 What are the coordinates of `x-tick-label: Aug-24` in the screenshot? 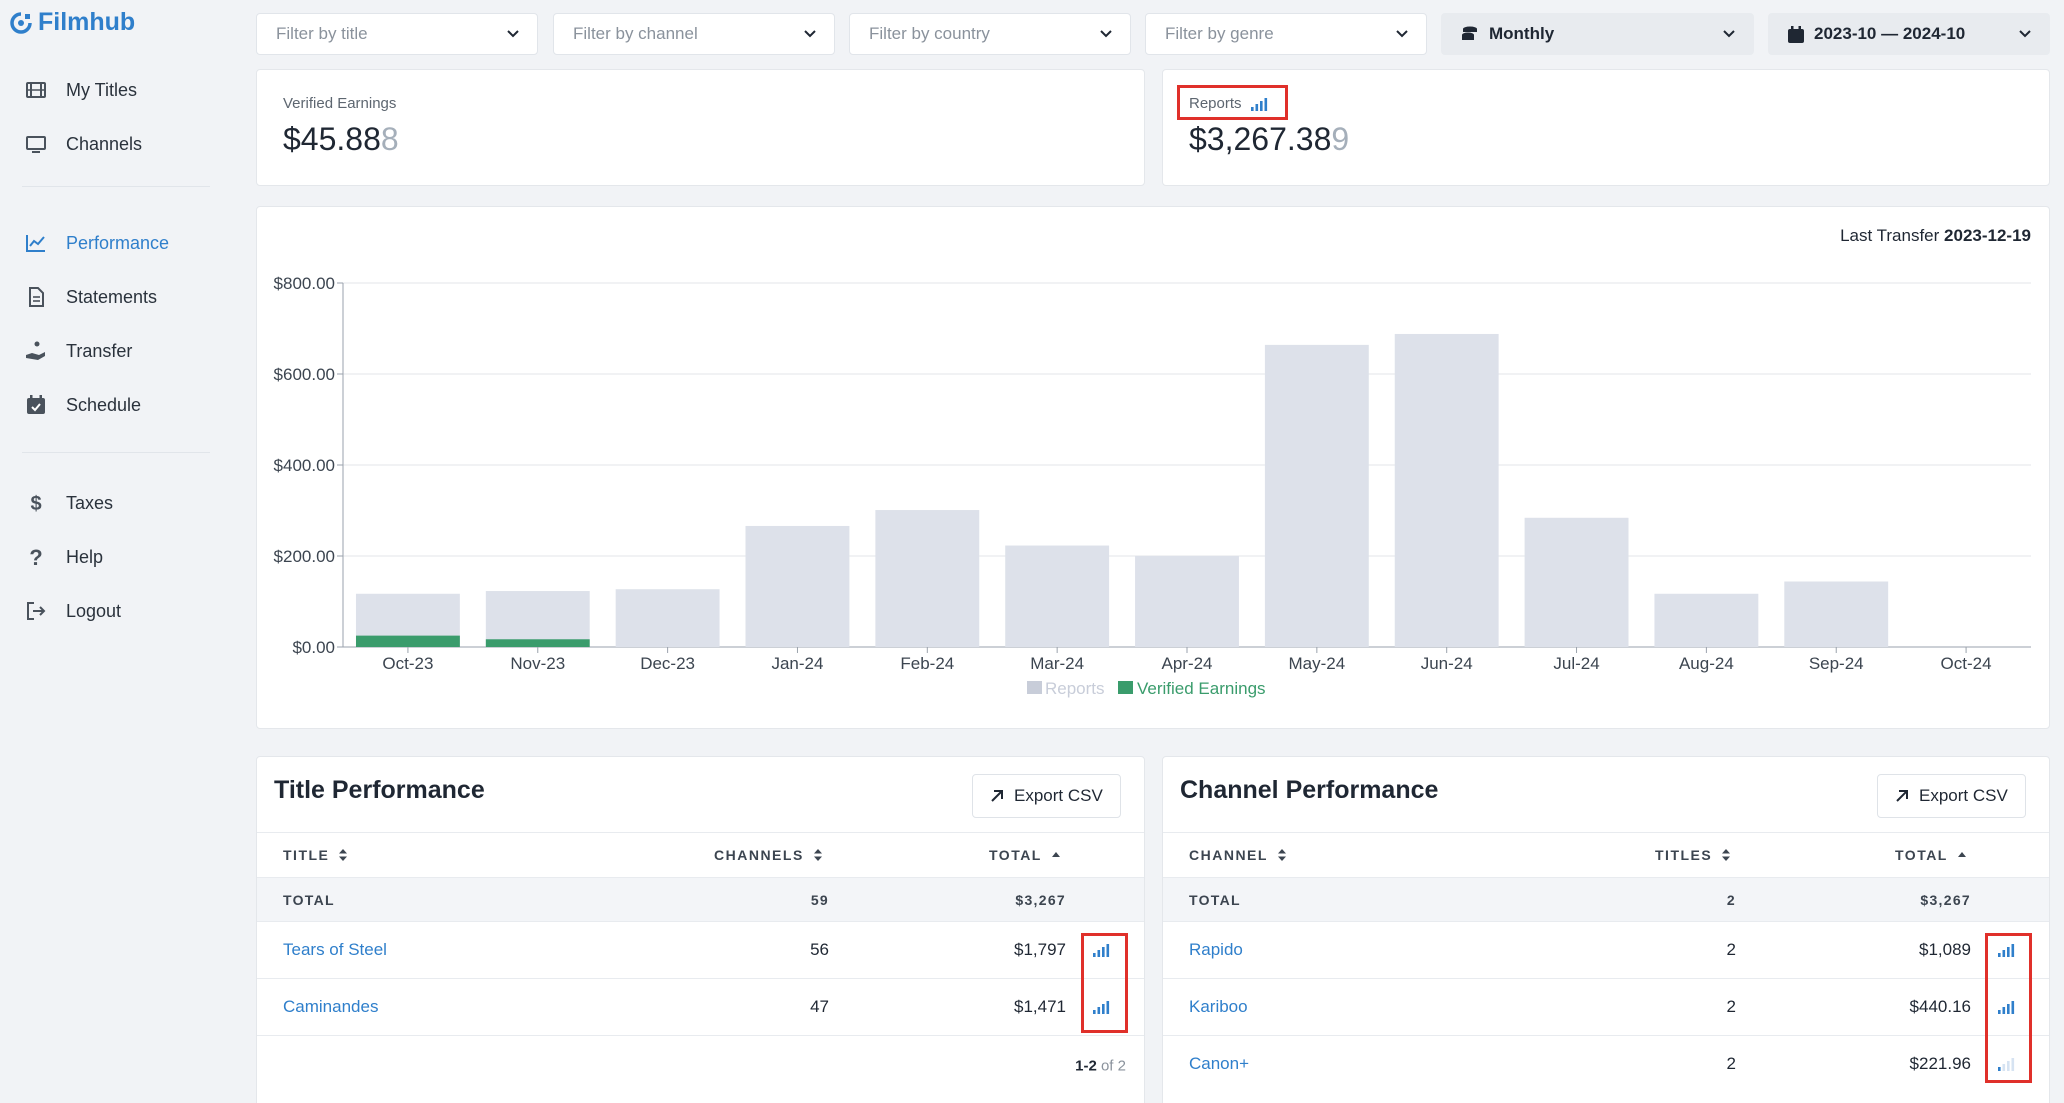 It's located at (1706, 663).